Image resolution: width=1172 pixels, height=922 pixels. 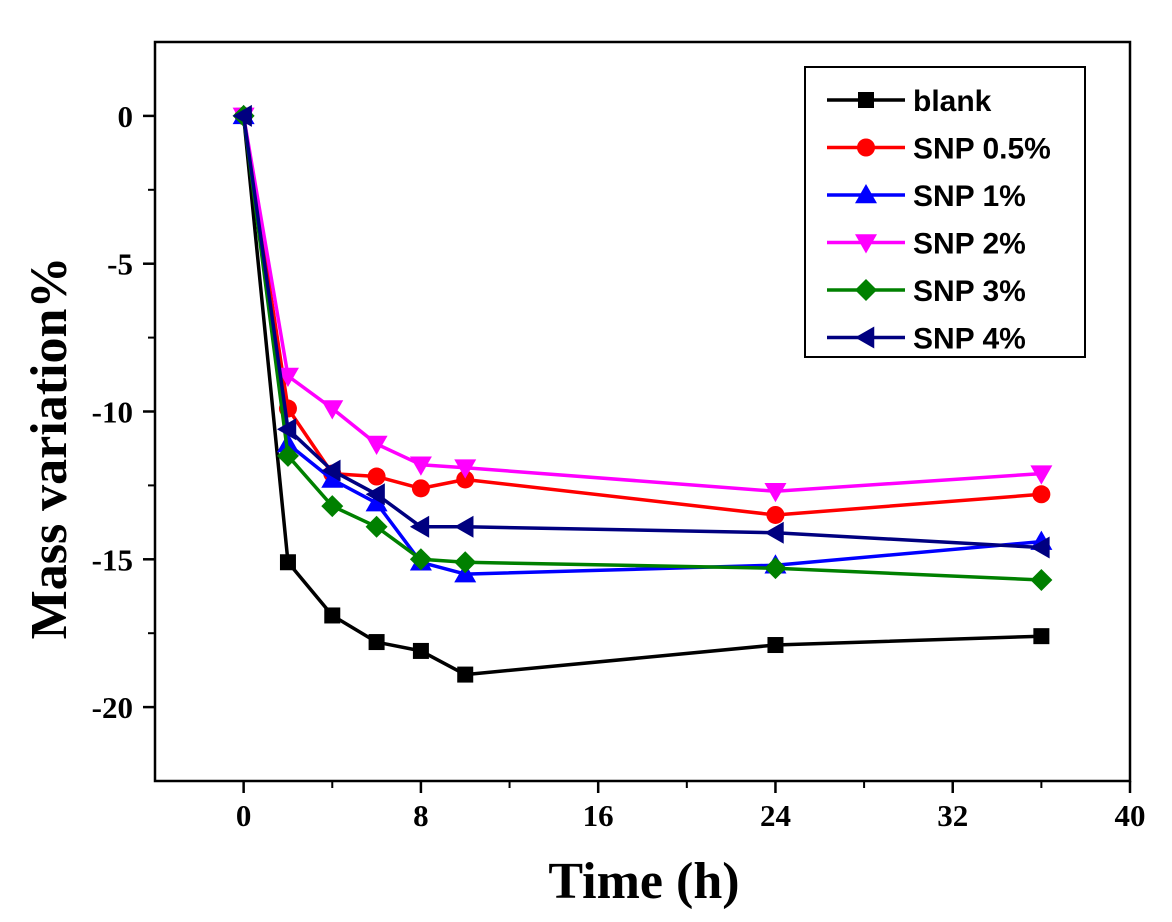 I want to click on legend-label: SNP 2%, so click(x=969, y=244).